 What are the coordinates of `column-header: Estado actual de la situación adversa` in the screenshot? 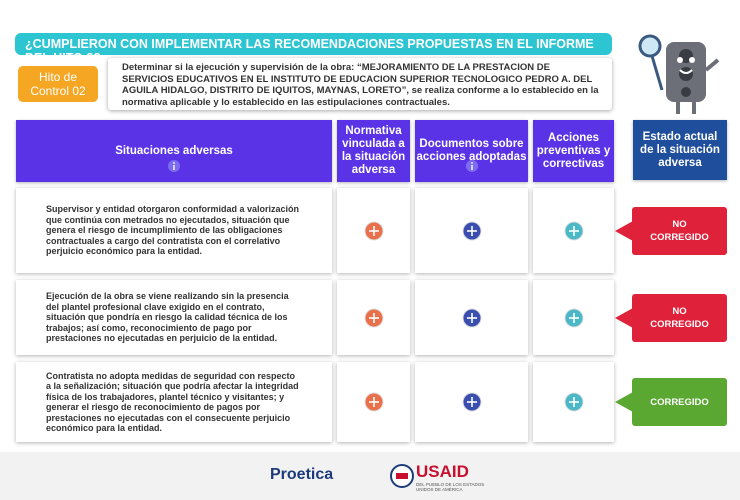 It's located at (680, 150).